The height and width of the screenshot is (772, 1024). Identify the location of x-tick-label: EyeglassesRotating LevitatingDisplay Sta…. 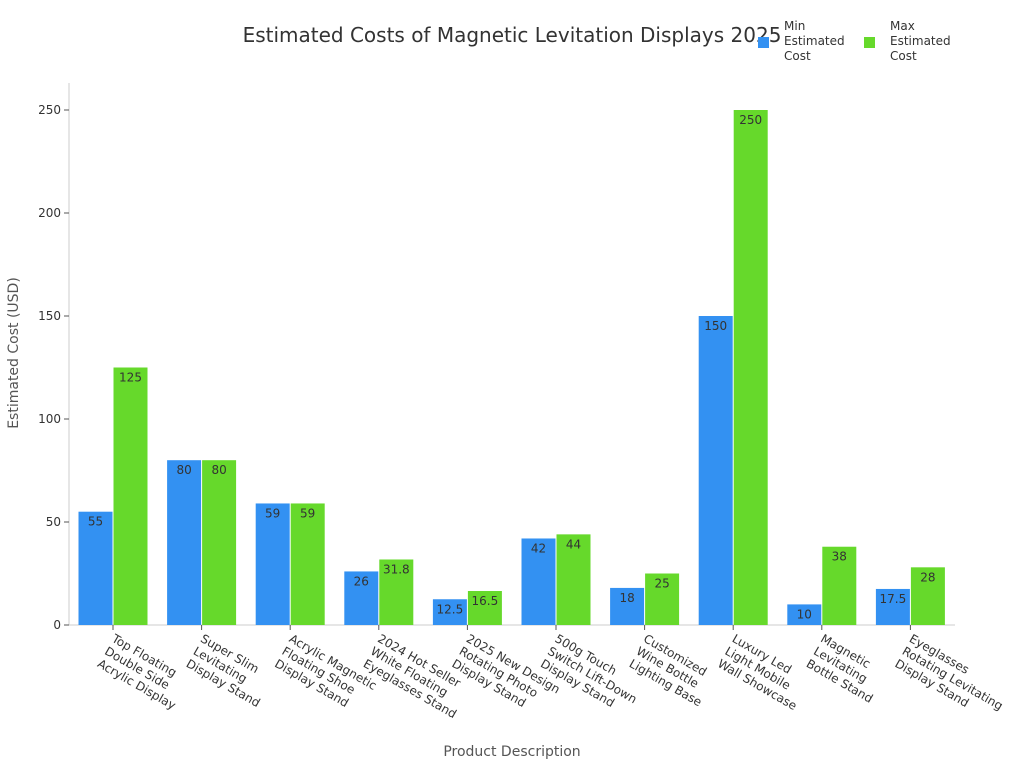
(953, 678).